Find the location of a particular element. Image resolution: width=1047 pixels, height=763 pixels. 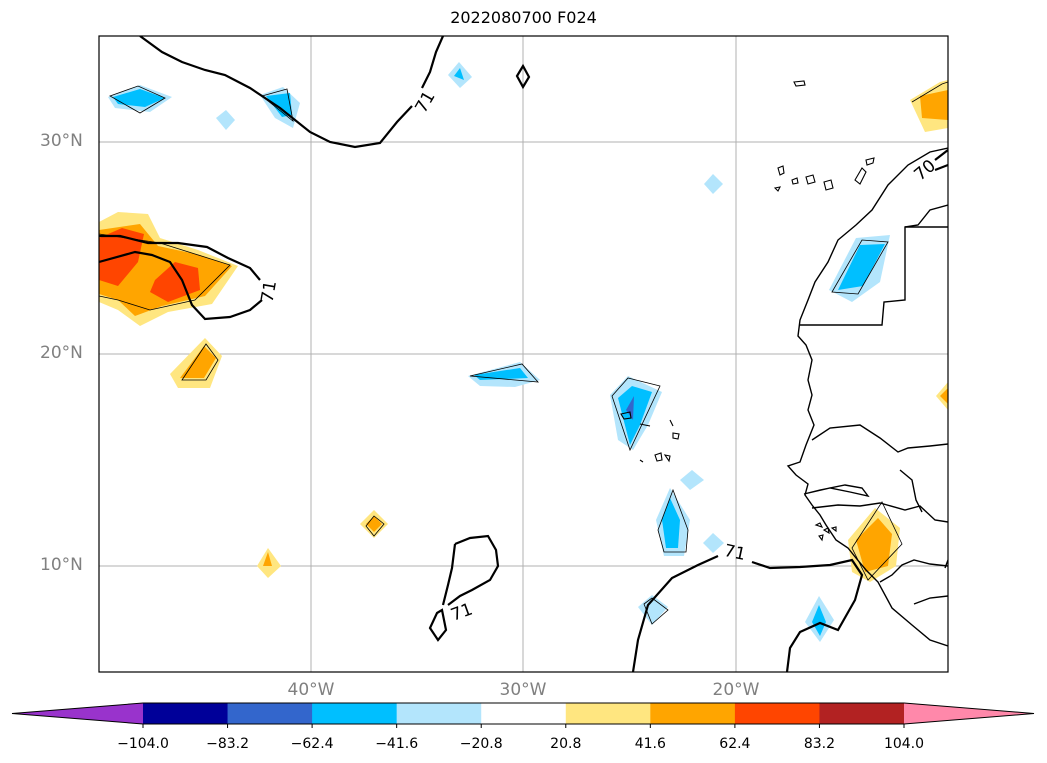

colorbar-tick-label: 41.6 is located at coordinates (650, 744).